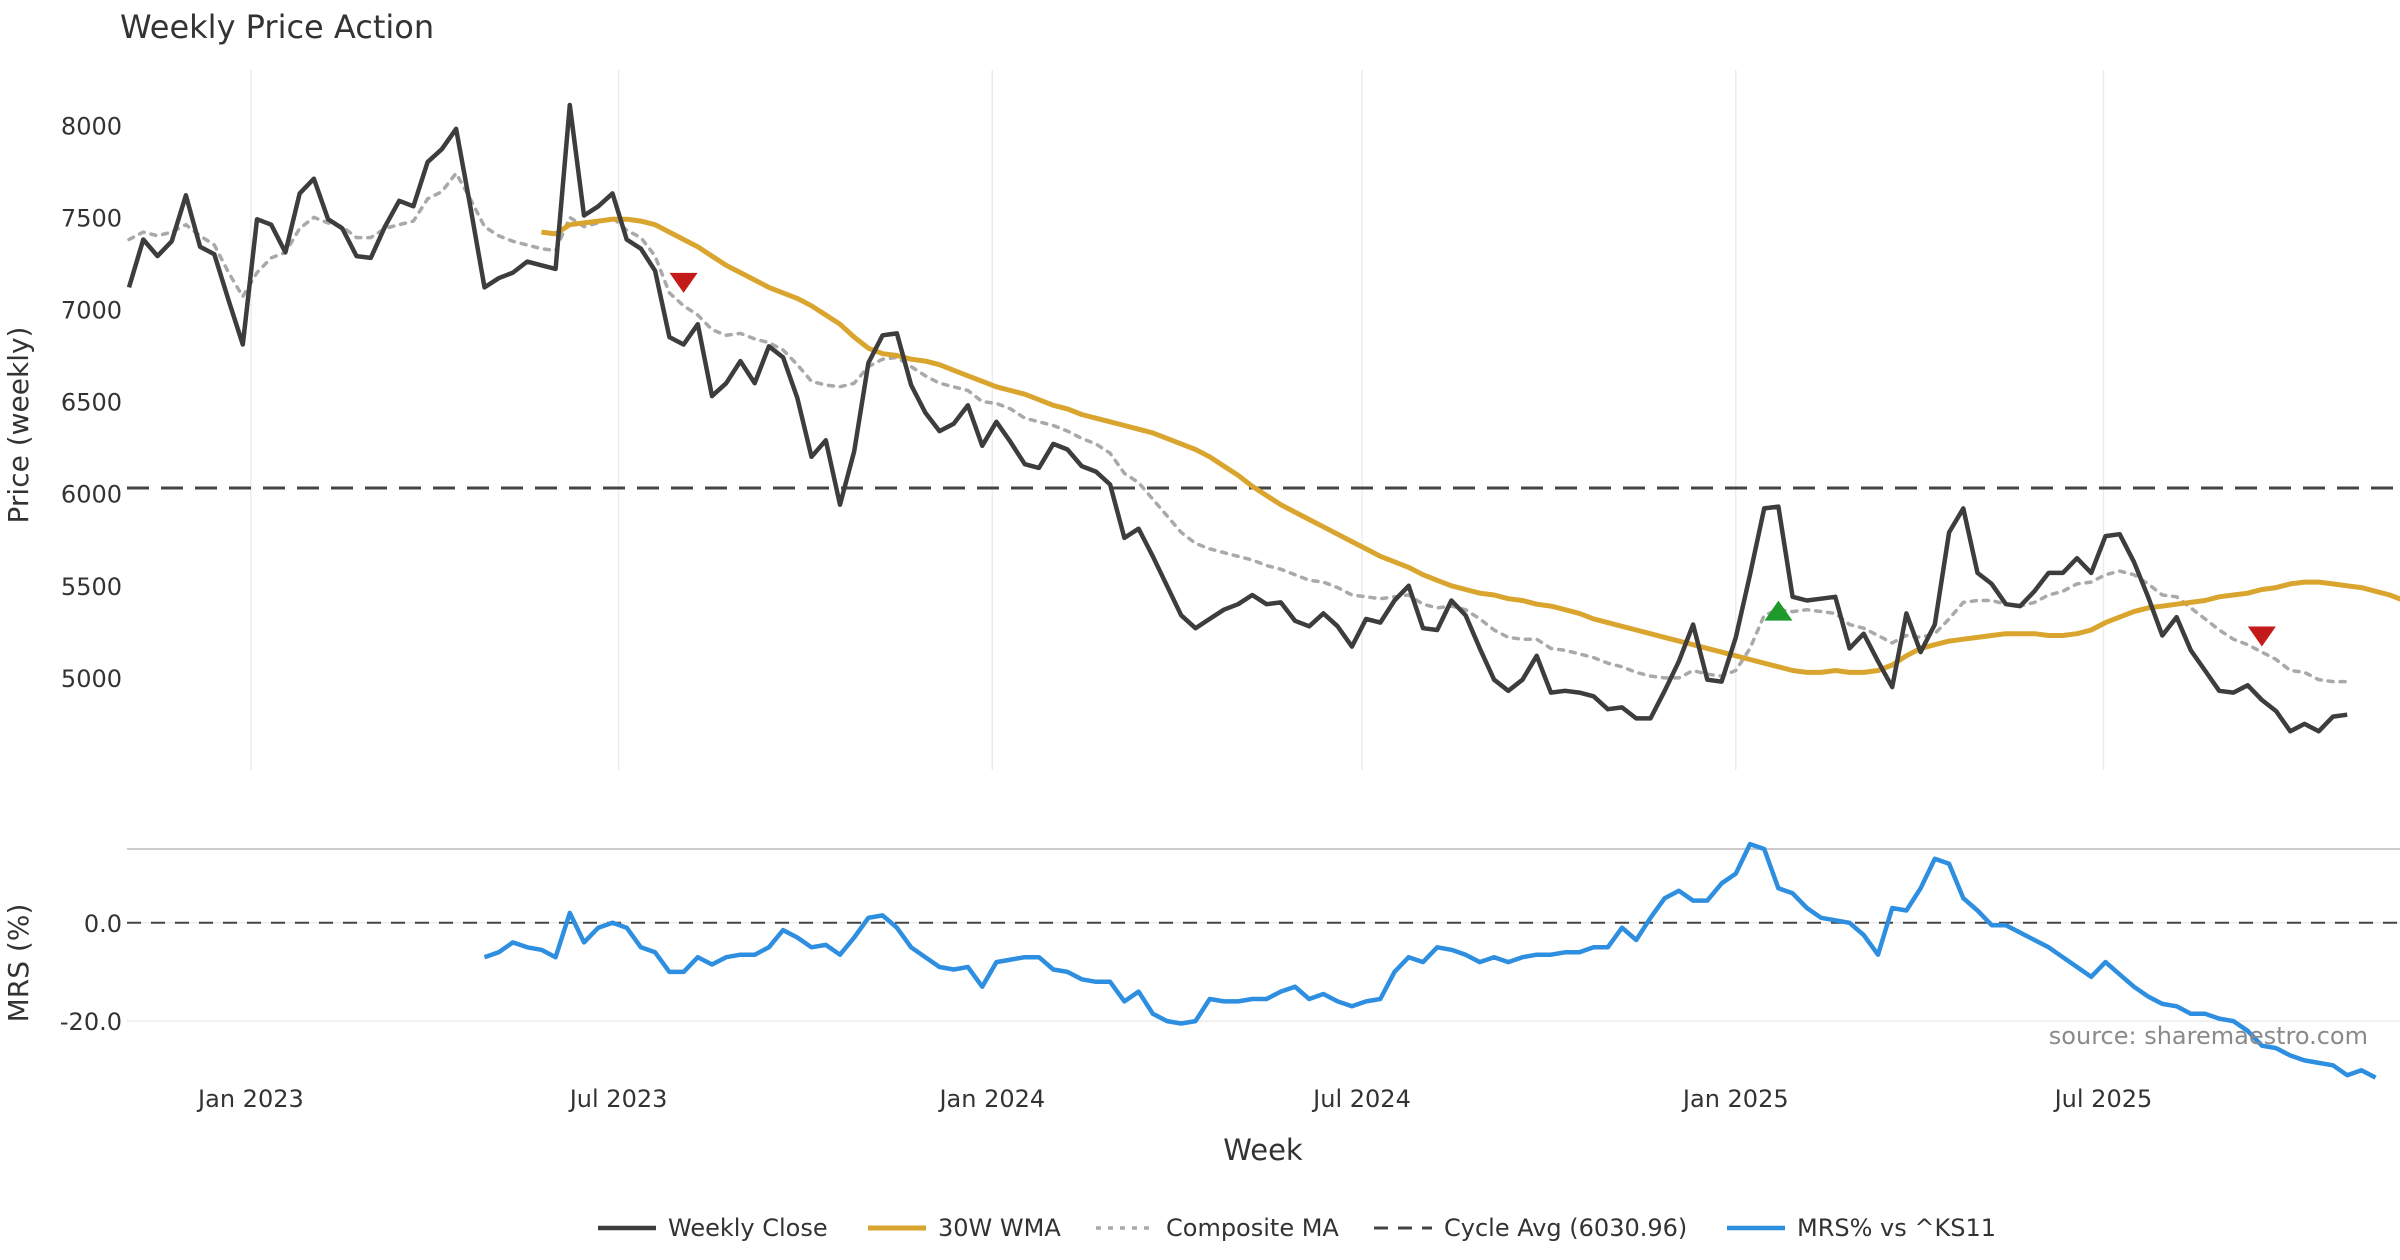 The width and height of the screenshot is (2400, 1260). What do you see at coordinates (991, 1099) in the screenshot?
I see `x-tick-label: Jan 2024` at bounding box center [991, 1099].